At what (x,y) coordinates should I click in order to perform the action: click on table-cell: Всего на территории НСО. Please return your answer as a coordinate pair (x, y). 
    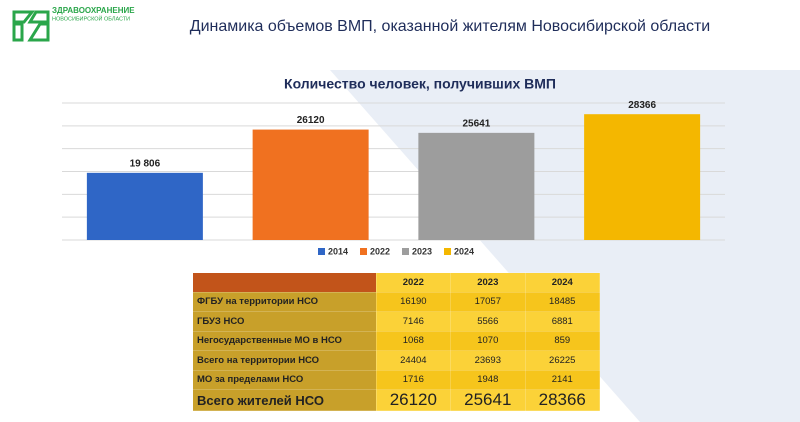
    Looking at the image, I should click on (284, 360).